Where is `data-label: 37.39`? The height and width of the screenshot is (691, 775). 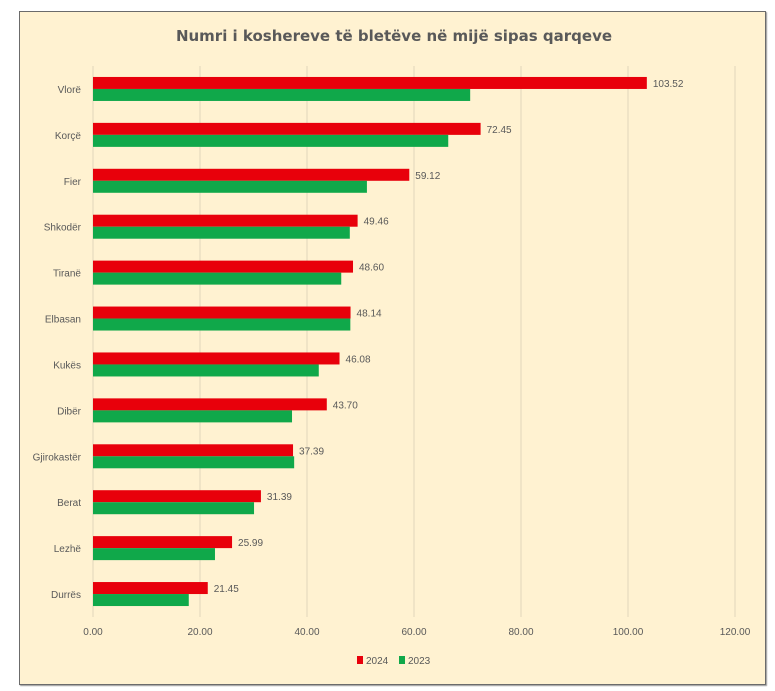
data-label: 37.39 is located at coordinates (311, 451).